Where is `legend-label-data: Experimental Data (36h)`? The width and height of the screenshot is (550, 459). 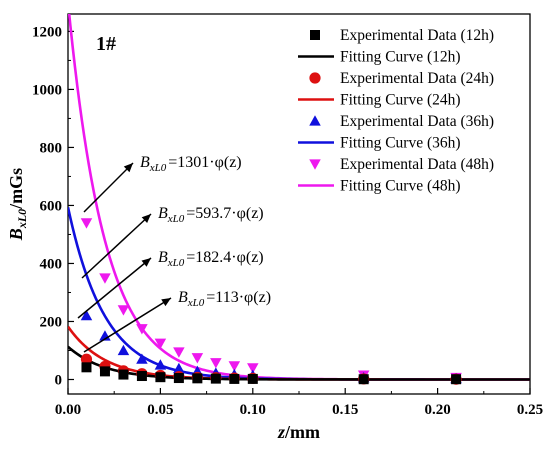
legend-label-data: Experimental Data (36h) is located at coordinates (417, 121).